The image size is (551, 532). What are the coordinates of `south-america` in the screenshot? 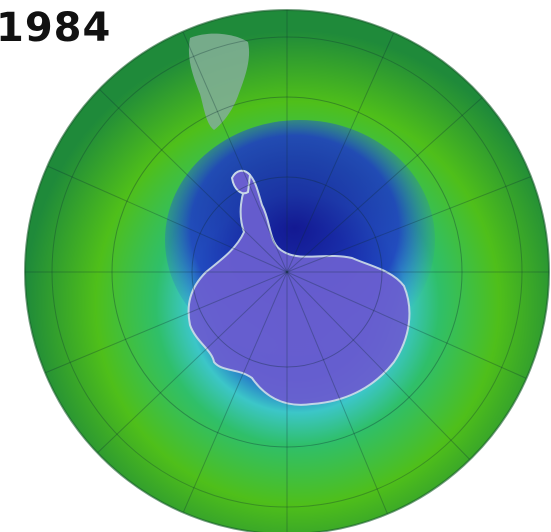 It's located at (219, 81).